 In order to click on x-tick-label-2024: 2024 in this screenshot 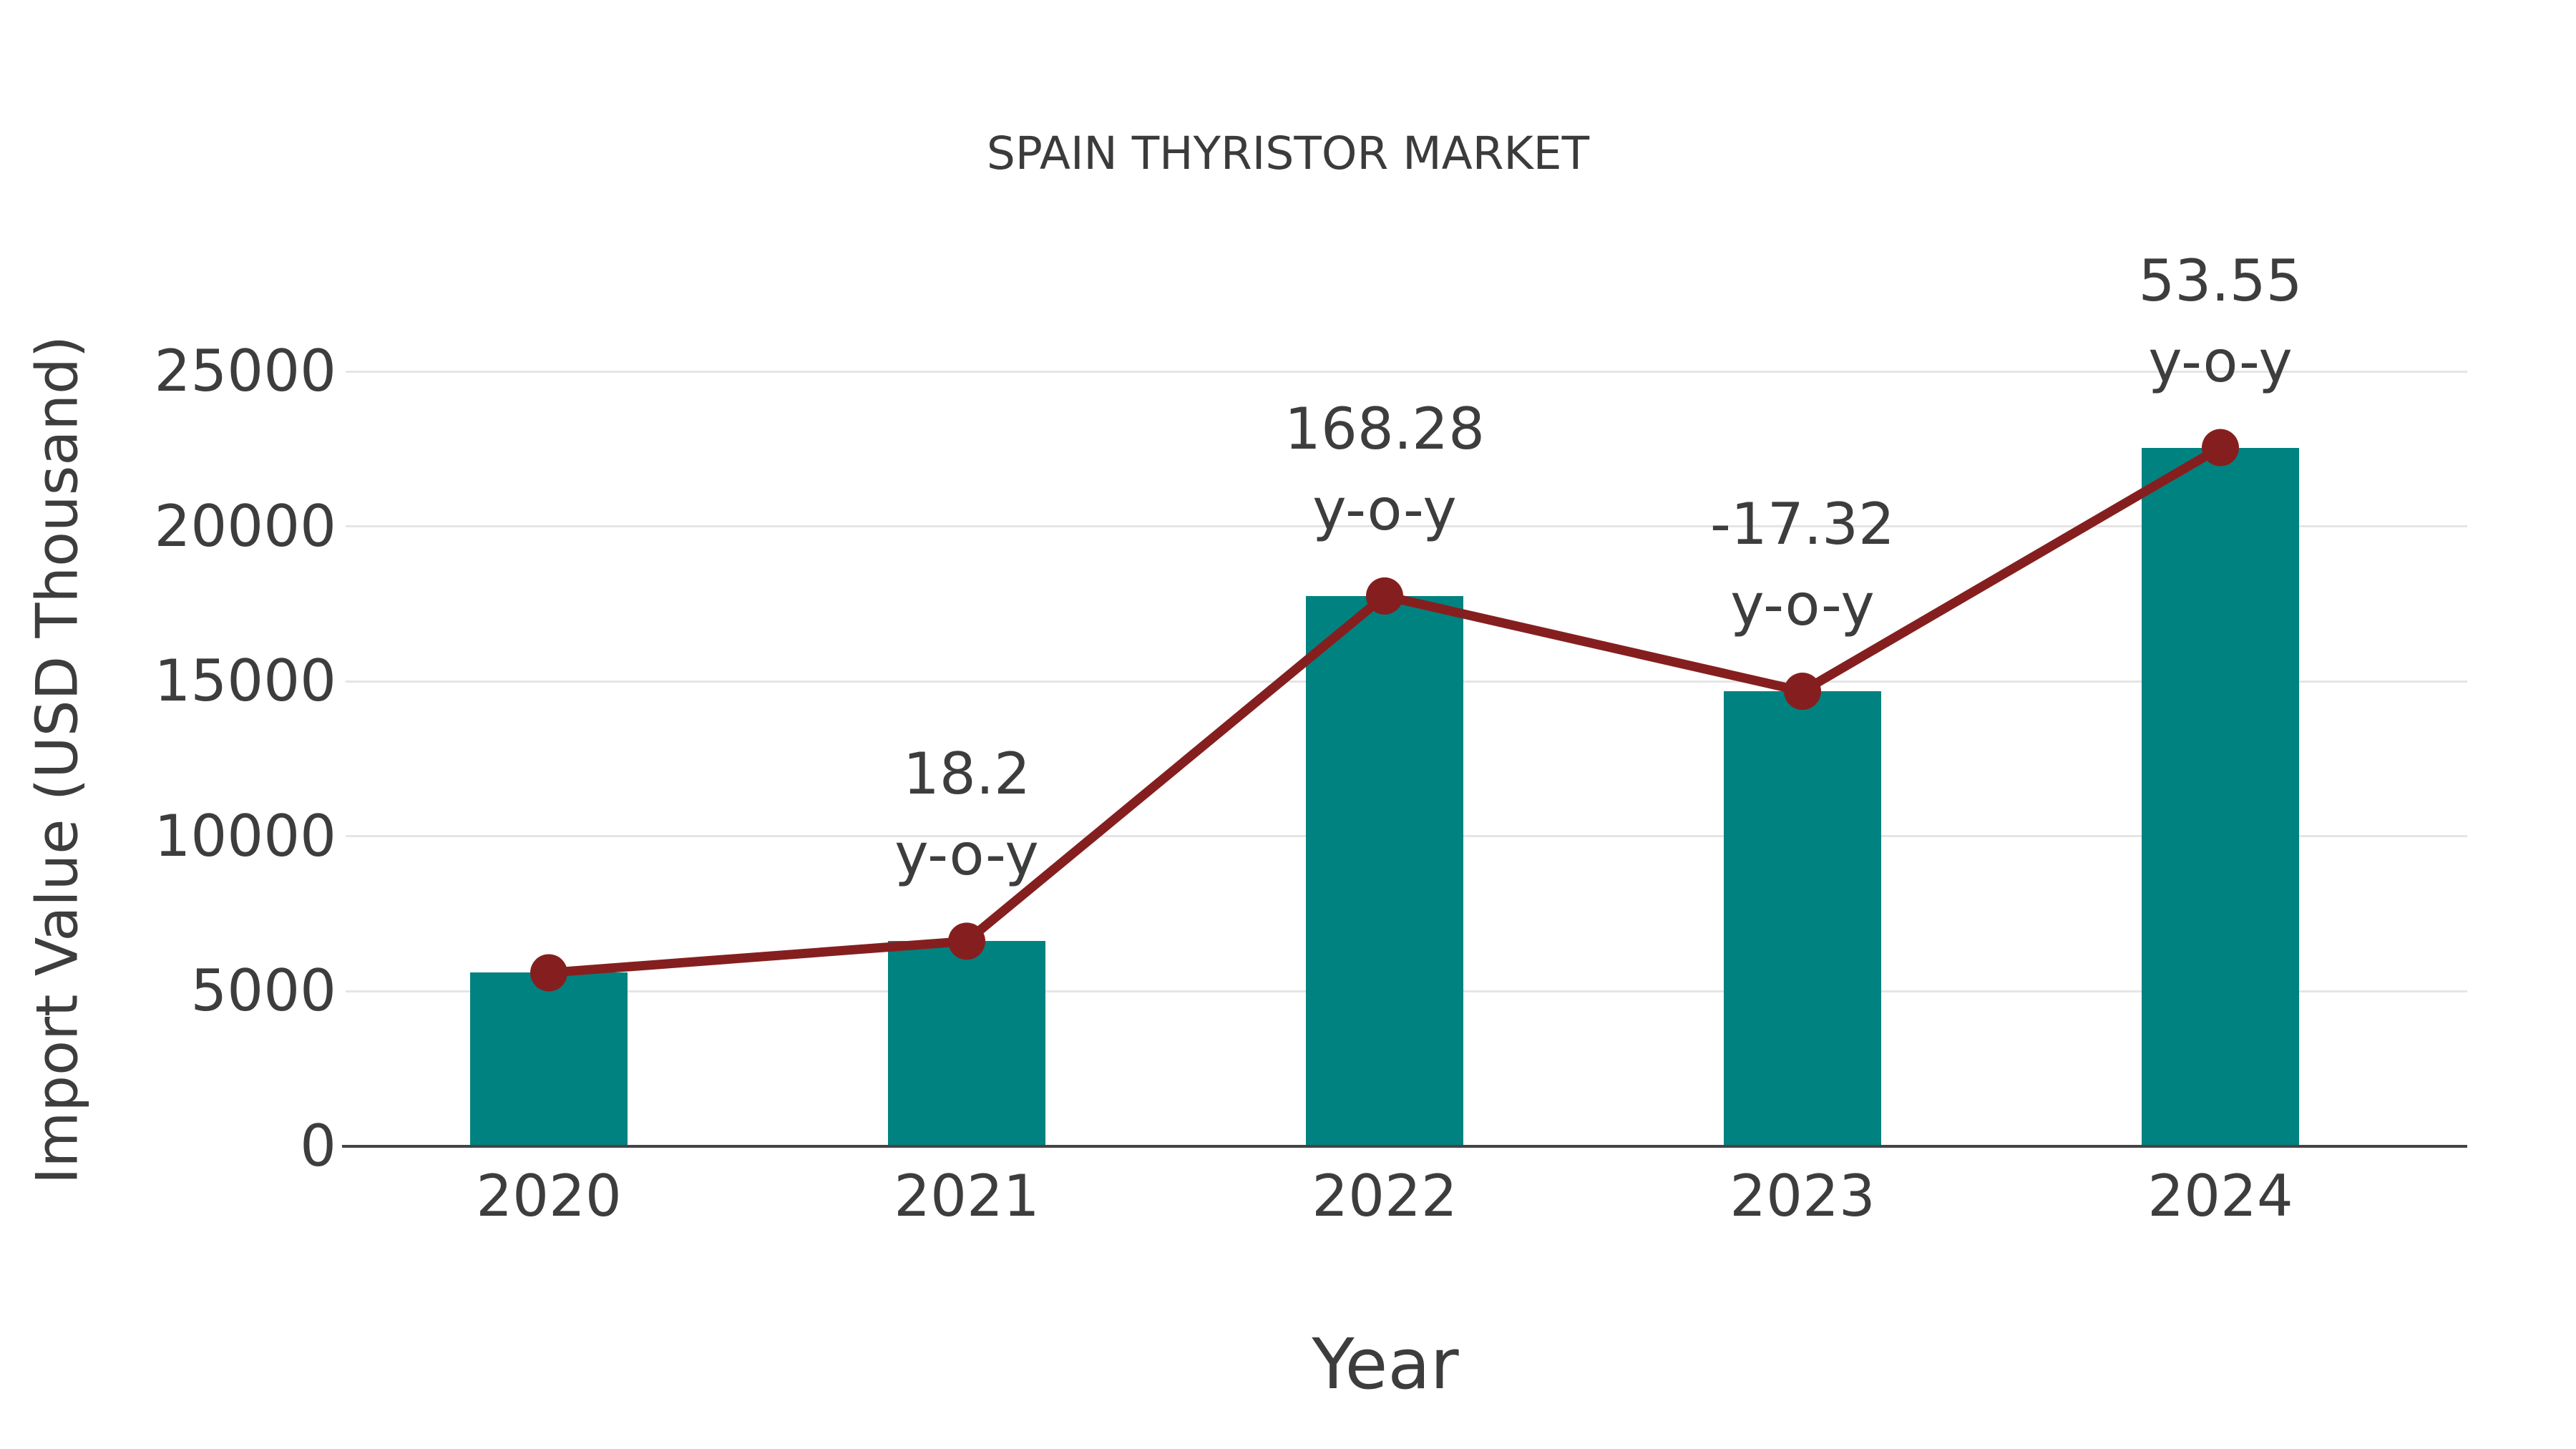, I will do `click(2220, 1196)`.